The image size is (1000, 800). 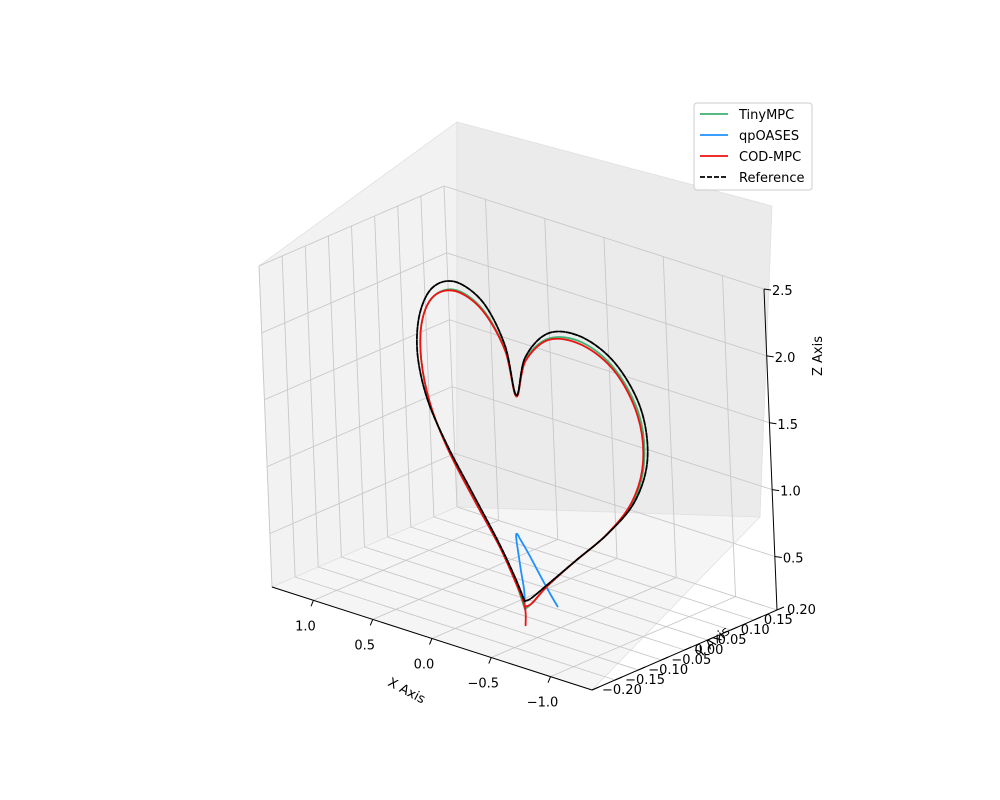 What do you see at coordinates (364, 645) in the screenshot?
I see `x-tick-label: 0.5` at bounding box center [364, 645].